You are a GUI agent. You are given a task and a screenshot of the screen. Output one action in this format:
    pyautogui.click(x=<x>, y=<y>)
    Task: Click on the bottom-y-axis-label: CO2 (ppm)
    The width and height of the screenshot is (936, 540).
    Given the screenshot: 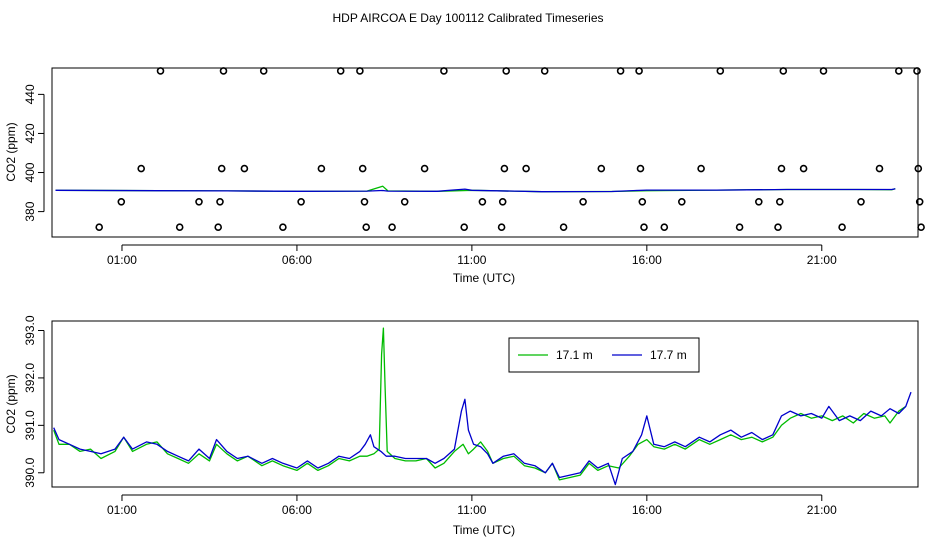 What is the action you would take?
    pyautogui.click(x=11, y=403)
    